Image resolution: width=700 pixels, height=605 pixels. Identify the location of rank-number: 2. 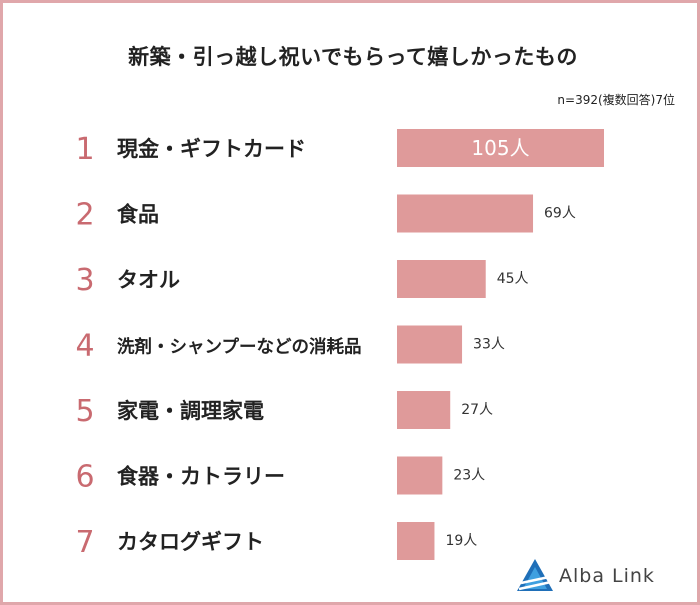
(84, 215).